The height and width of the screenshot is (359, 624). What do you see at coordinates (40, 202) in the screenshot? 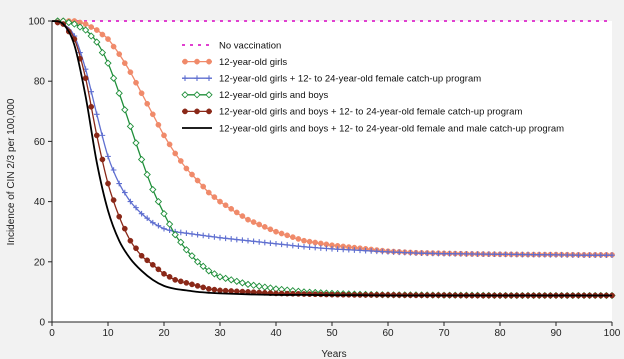
I see `y-tick-label: 40` at bounding box center [40, 202].